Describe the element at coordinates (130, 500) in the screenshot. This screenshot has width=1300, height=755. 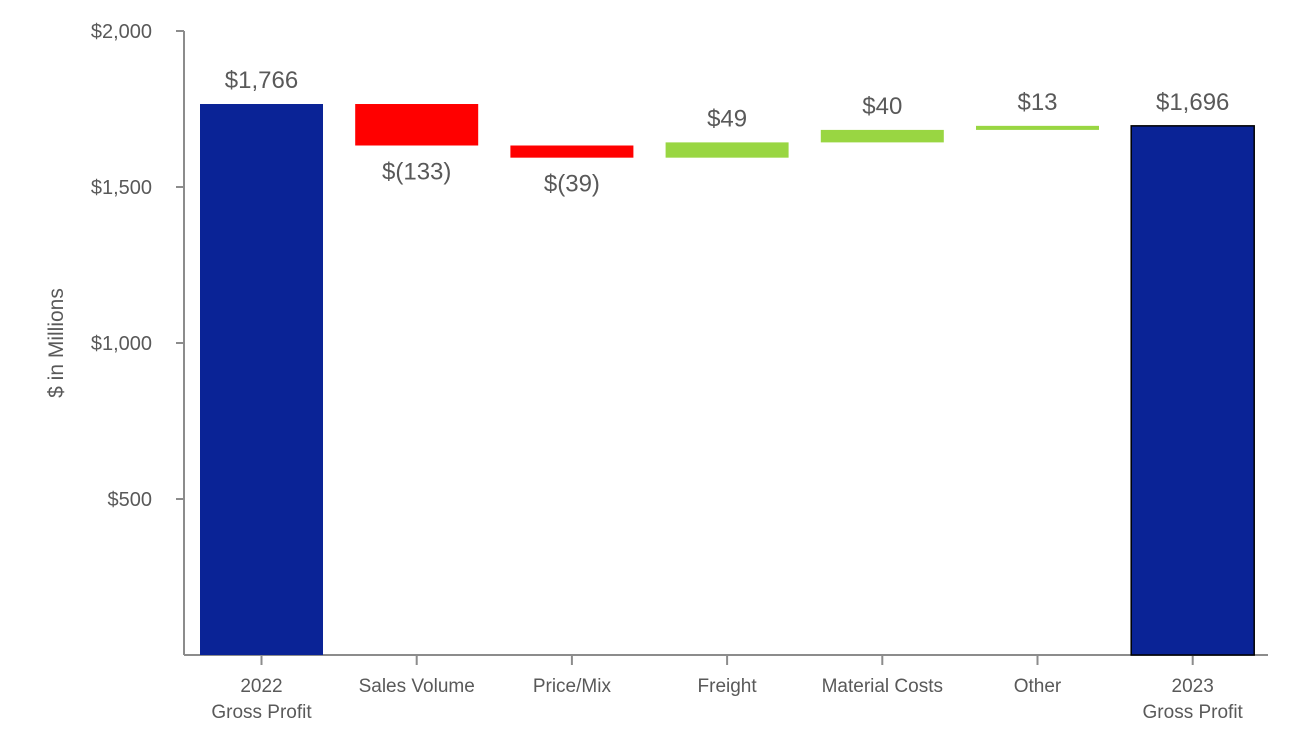
I see `y-tick-label: $500` at that location.